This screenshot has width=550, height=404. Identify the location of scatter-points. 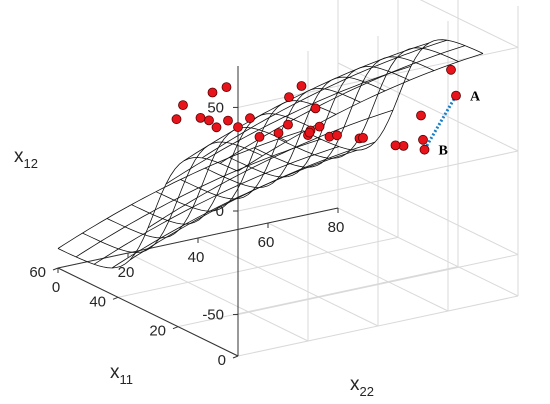
(316, 109).